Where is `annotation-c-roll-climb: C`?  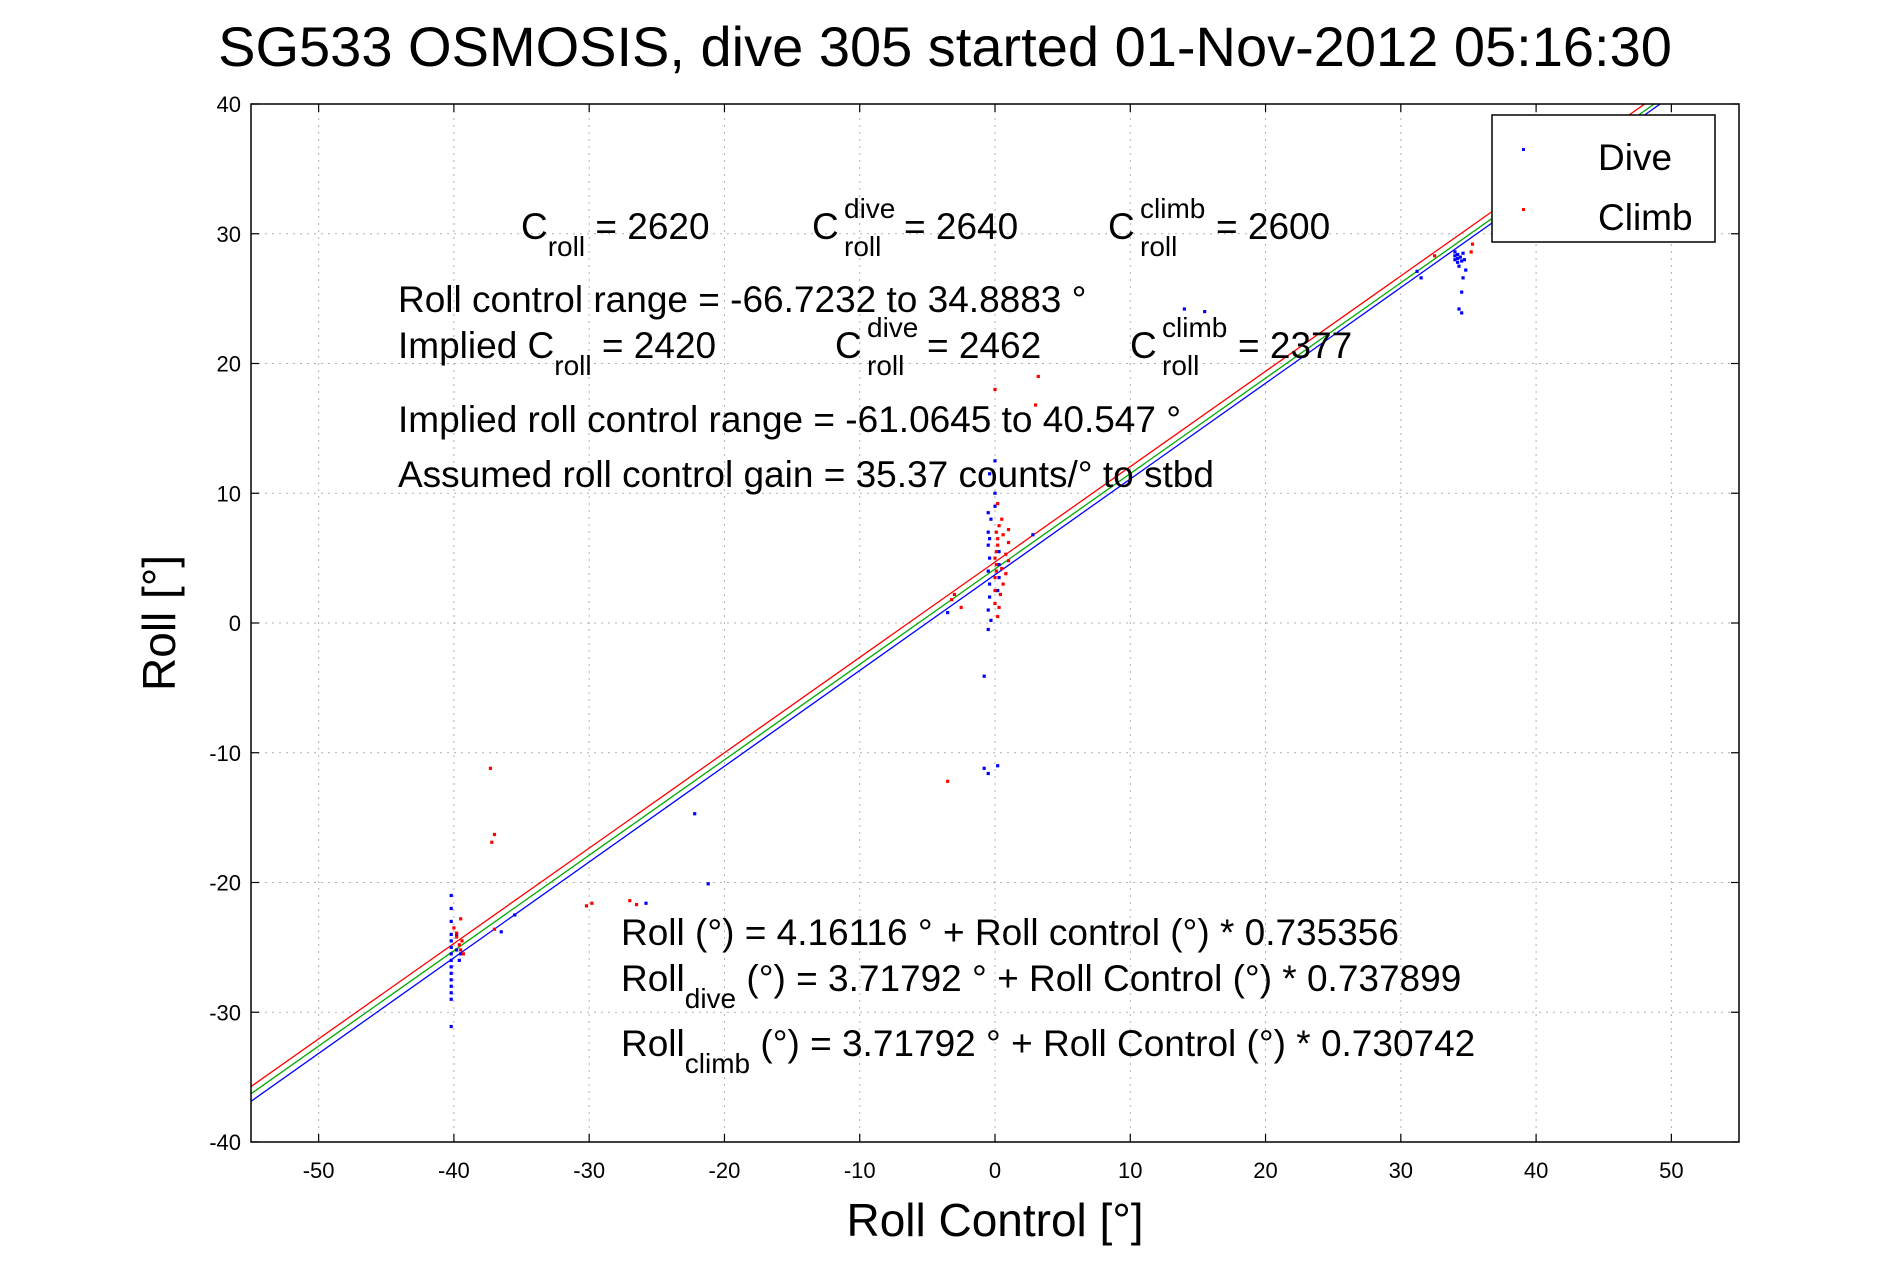
annotation-c-roll-climb: C is located at coordinates (1121, 226).